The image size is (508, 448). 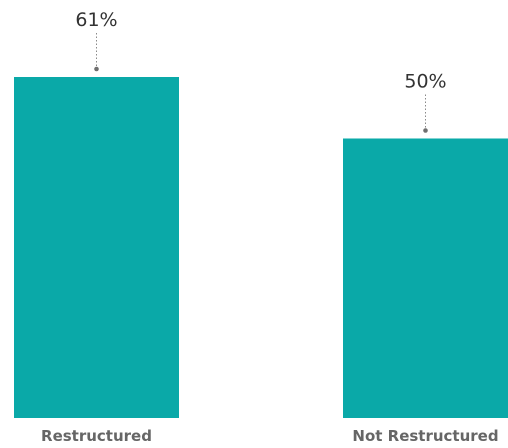 I want to click on leader-dot-restructured, so click(x=96, y=69).